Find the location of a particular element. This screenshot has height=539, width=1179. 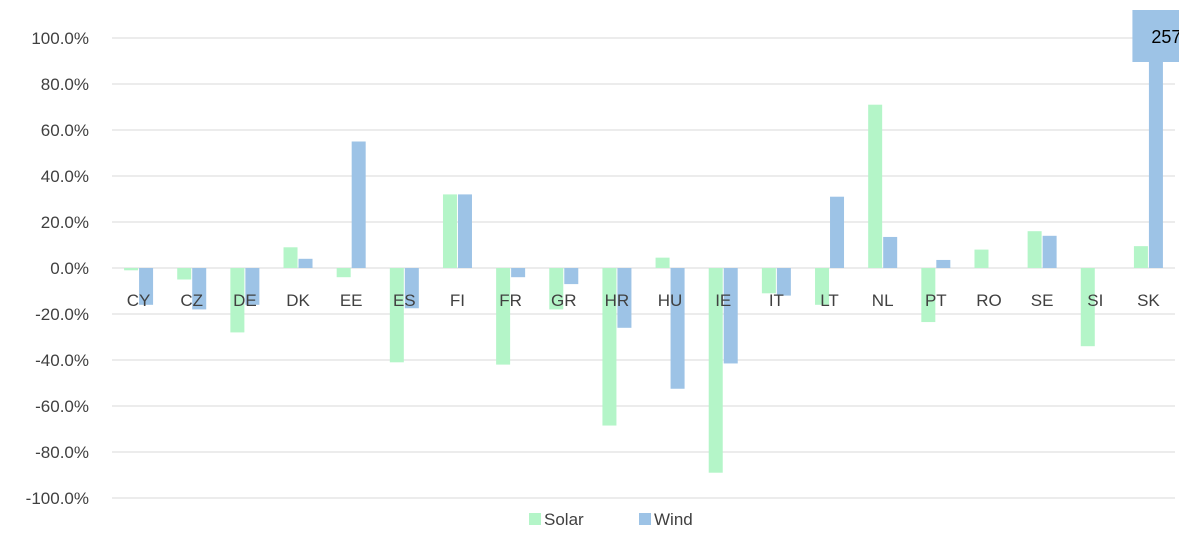

x-tick-label: DK is located at coordinates (298, 300).